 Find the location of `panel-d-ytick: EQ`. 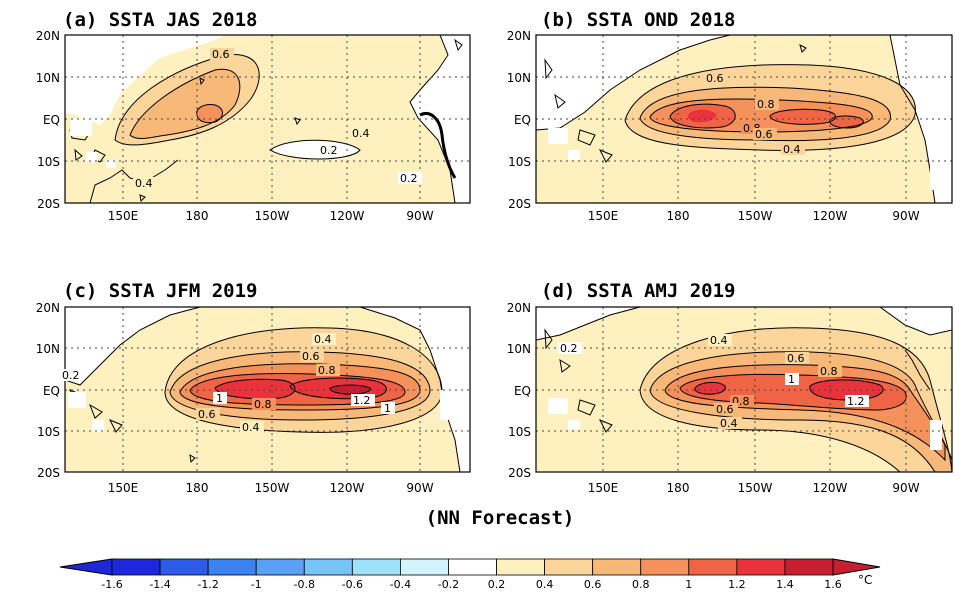

panel-d-ytick: EQ is located at coordinates (522, 391).